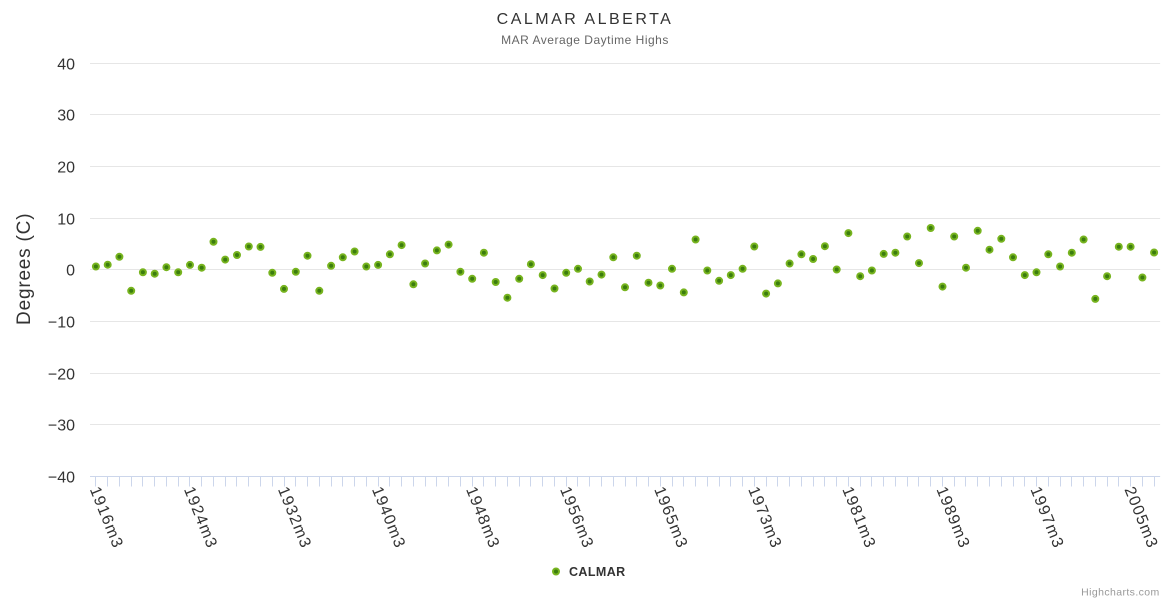 Image resolution: width=1170 pixels, height=605 pixels. What do you see at coordinates (61, 477) in the screenshot?
I see `svg-text: −40` at bounding box center [61, 477].